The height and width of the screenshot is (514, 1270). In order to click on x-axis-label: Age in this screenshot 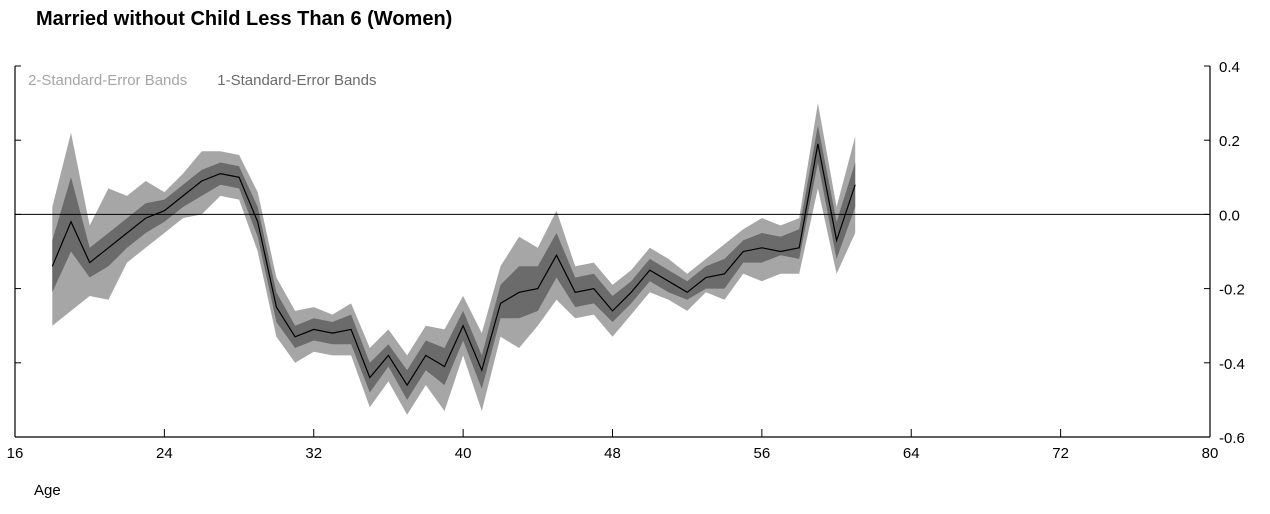, I will do `click(47, 490)`.